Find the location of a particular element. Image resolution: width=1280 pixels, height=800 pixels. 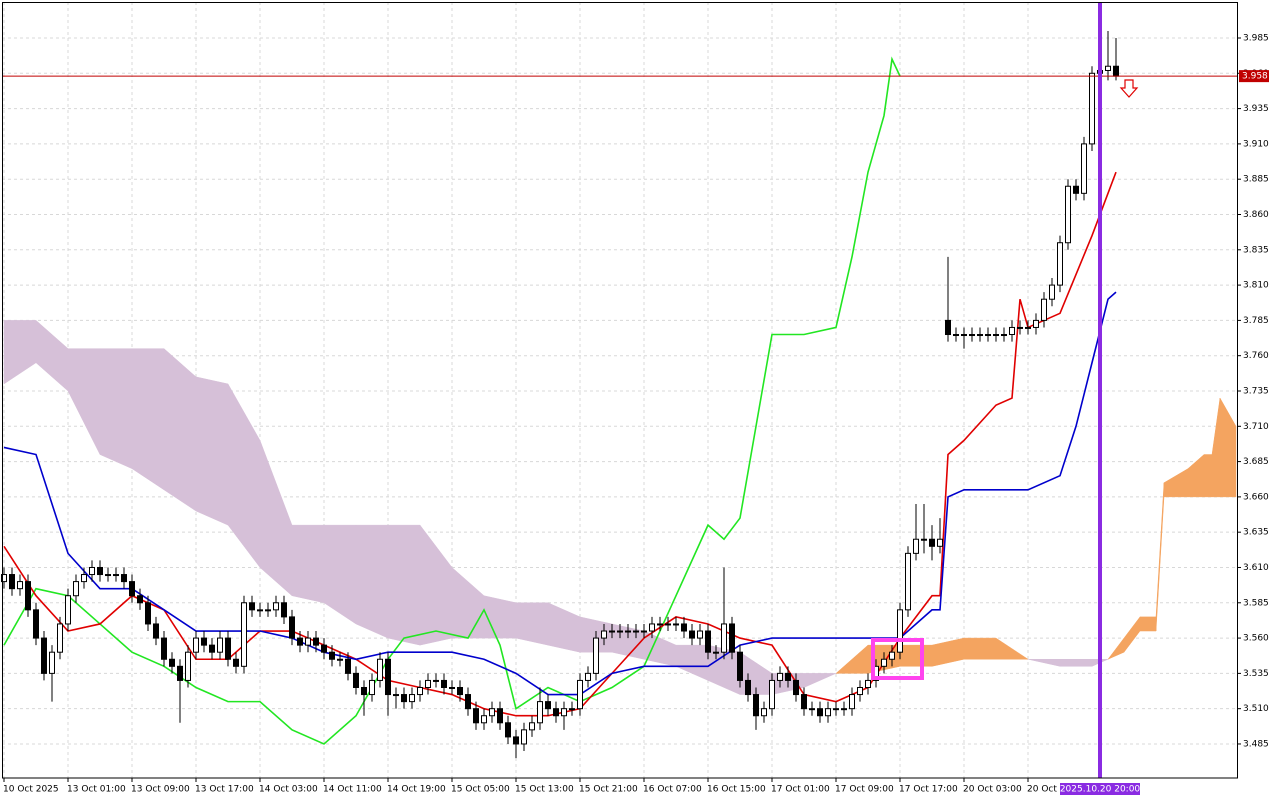

y-tick-label: 3.710 is located at coordinates (1256, 427).